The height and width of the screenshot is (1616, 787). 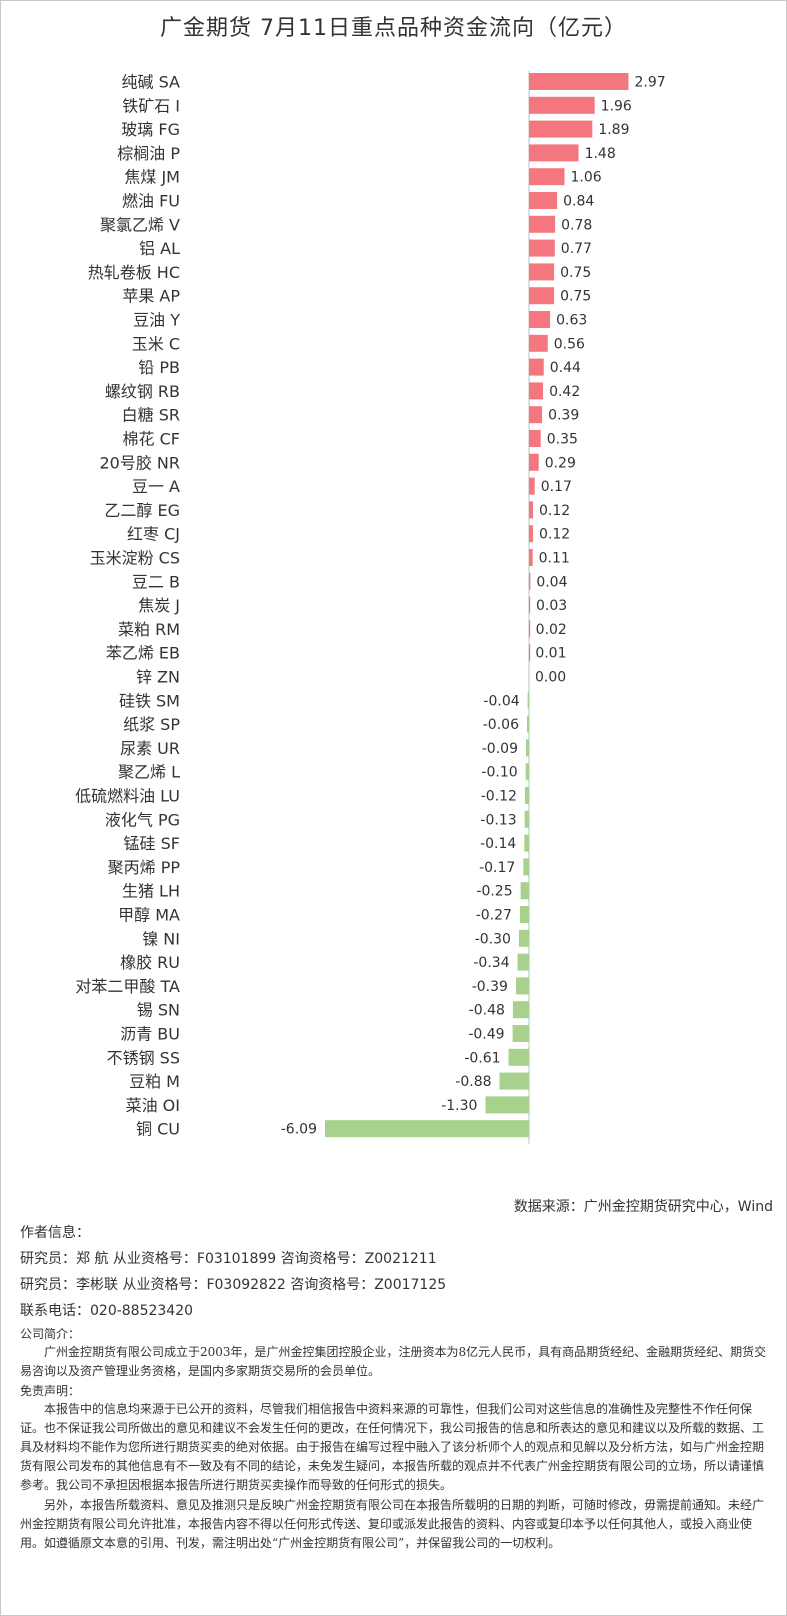 What do you see at coordinates (149, 915) in the screenshot?
I see `category-label: 甲醇 MA` at bounding box center [149, 915].